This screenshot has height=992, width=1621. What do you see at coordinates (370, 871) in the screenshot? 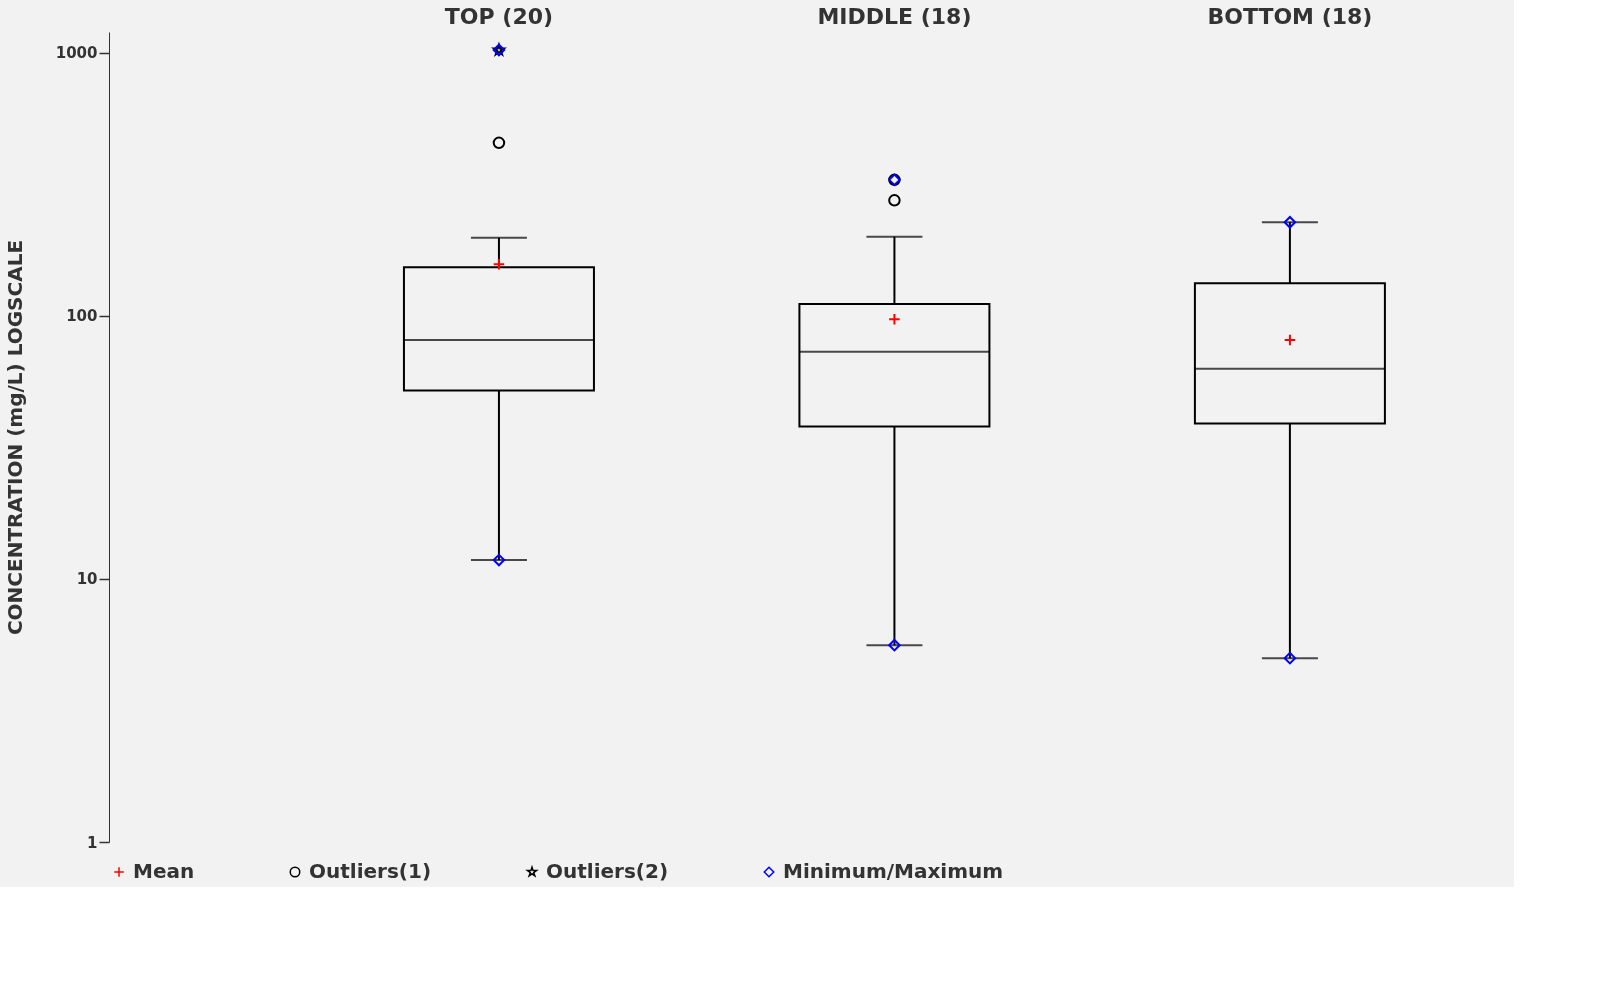
I see `legend-label: Outliers(1)` at bounding box center [370, 871].